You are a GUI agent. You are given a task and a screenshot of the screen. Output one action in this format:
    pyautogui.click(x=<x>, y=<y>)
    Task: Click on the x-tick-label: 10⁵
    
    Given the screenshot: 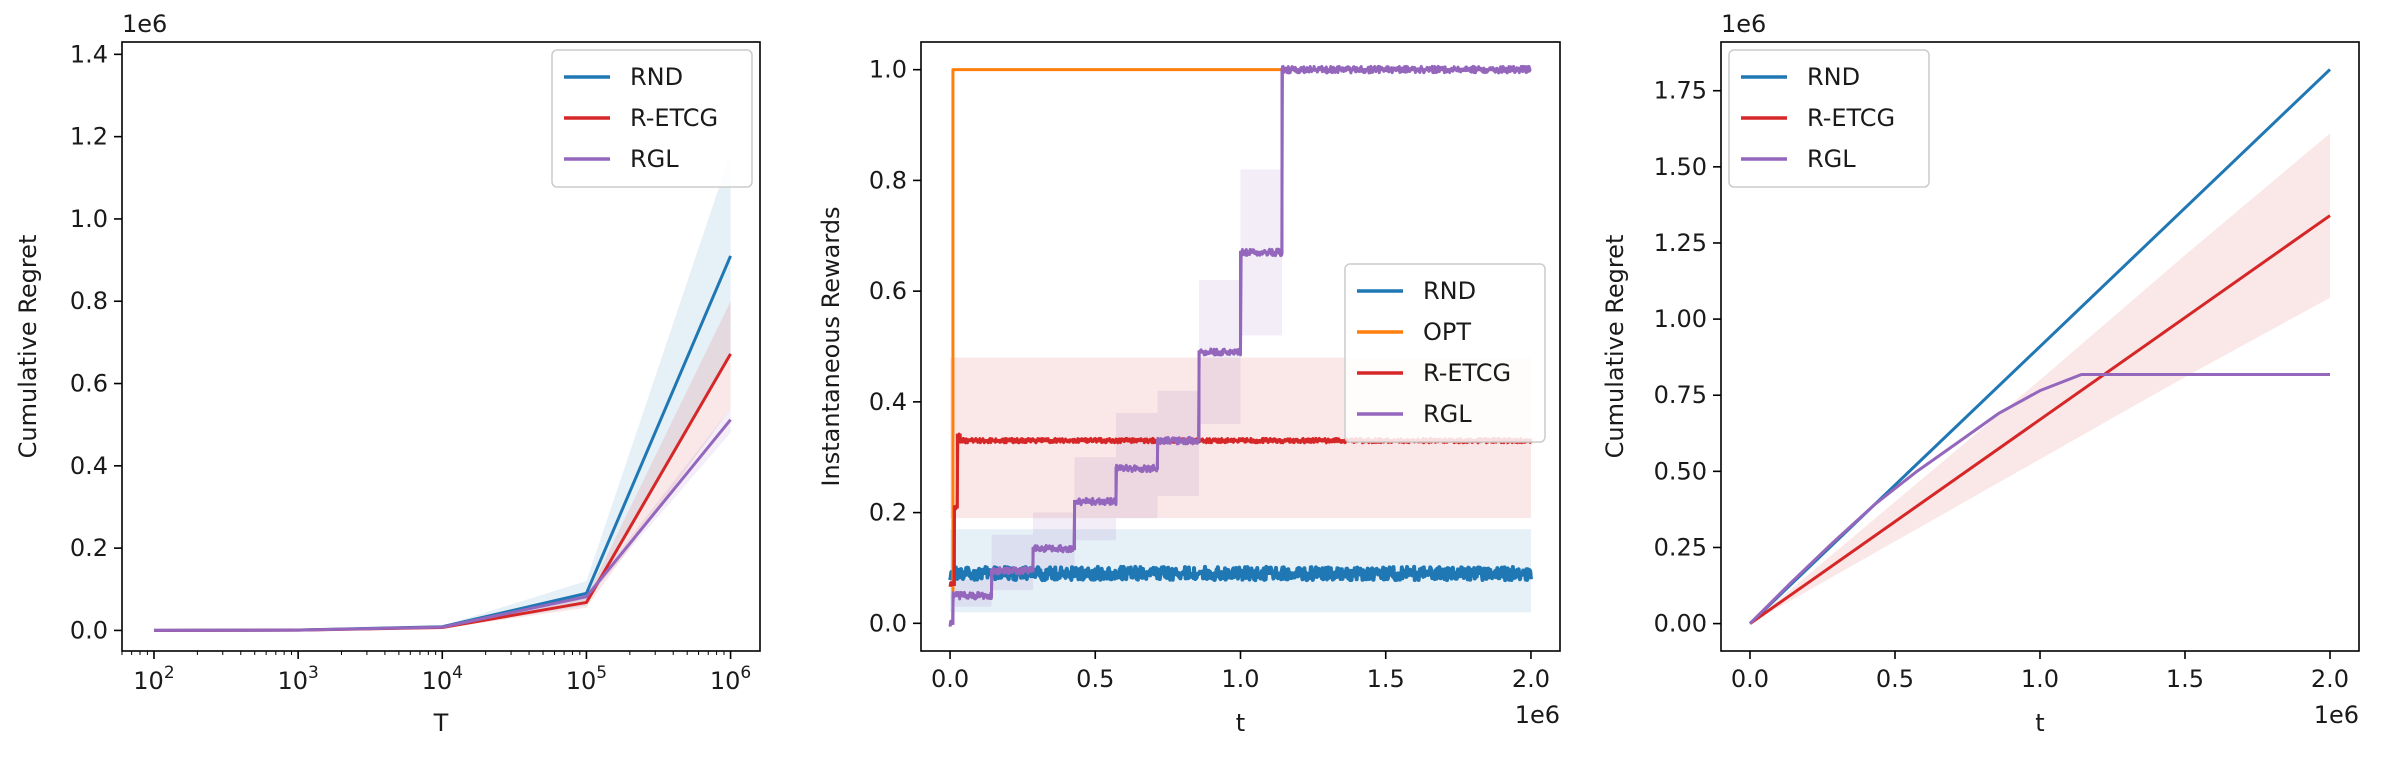 What is the action you would take?
    pyautogui.click(x=586, y=679)
    